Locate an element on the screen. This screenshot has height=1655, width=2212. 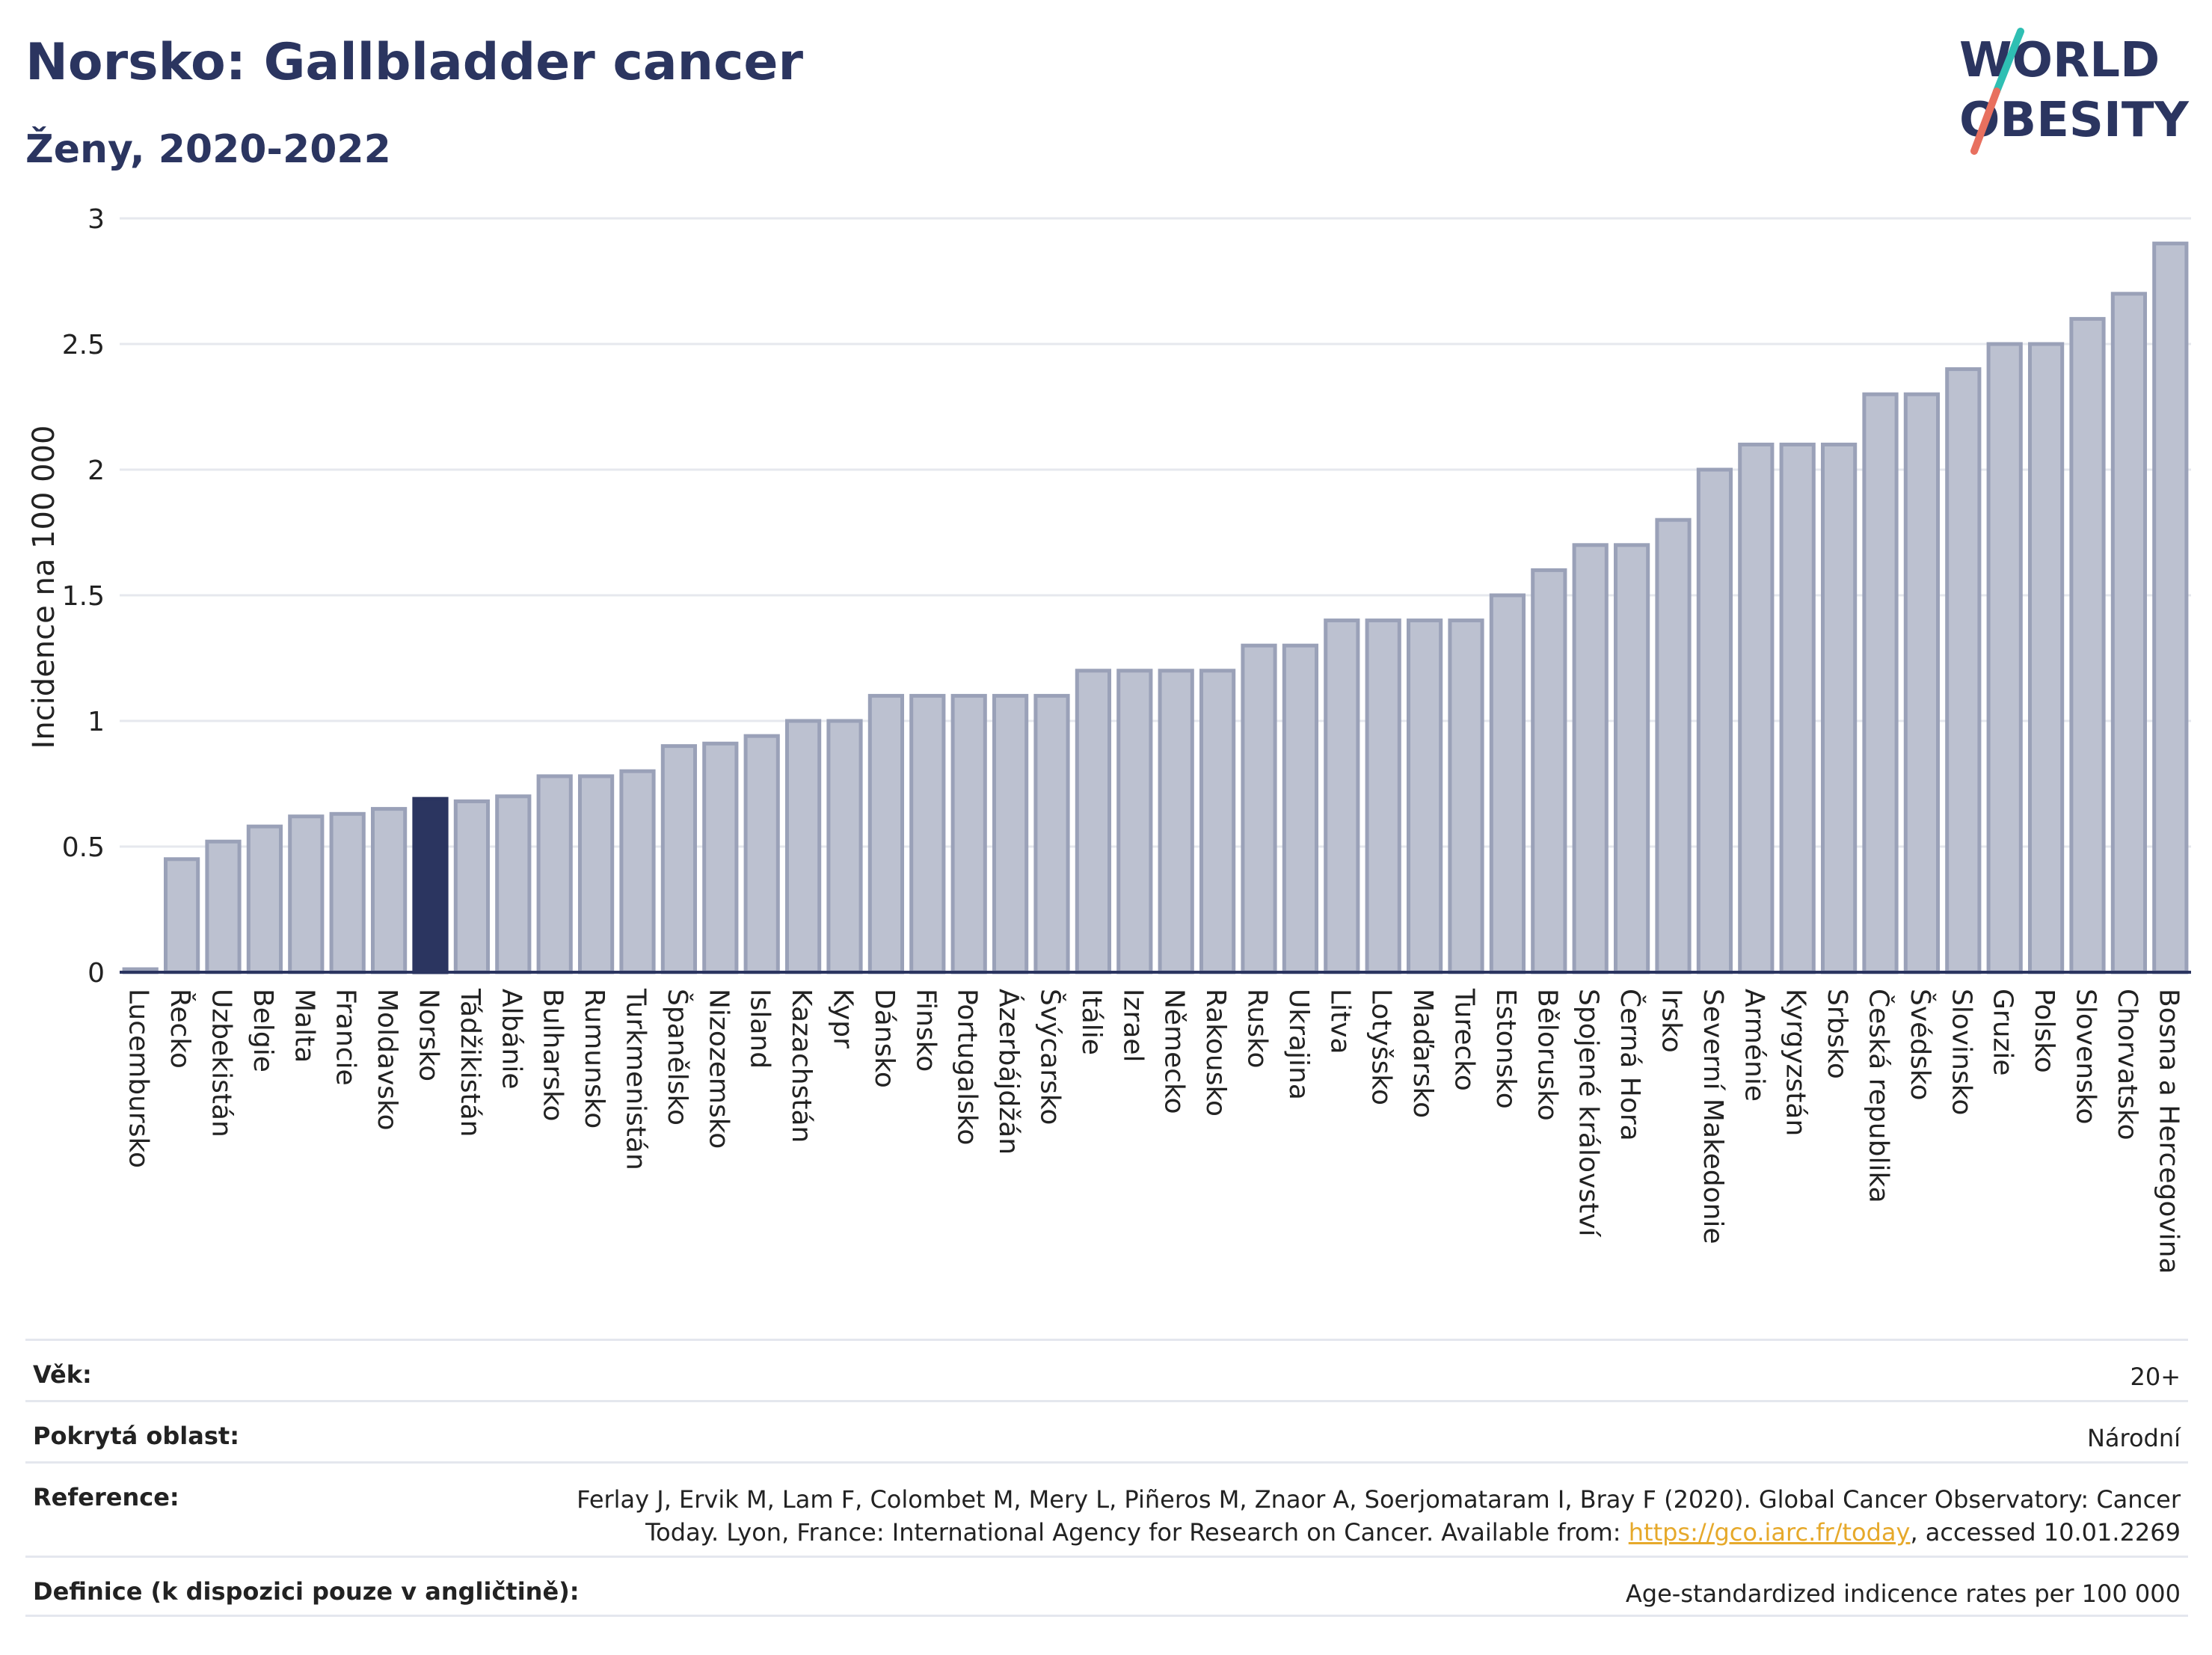
x-tick-label: Srbsko is located at coordinates (1837, 1034).